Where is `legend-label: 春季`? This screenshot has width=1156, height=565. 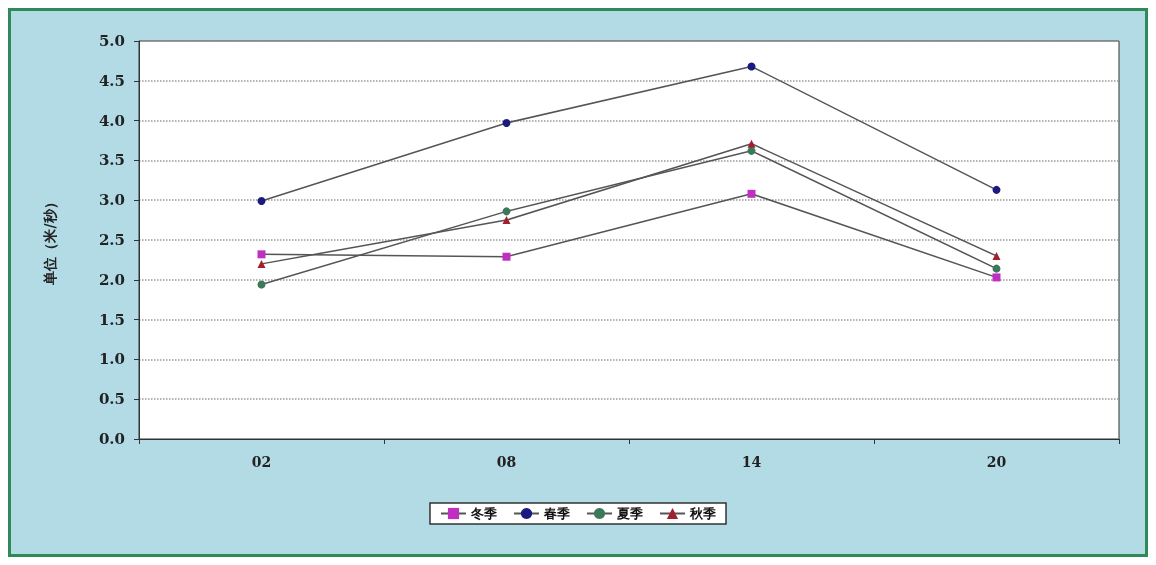 legend-label: 春季 is located at coordinates (556, 513).